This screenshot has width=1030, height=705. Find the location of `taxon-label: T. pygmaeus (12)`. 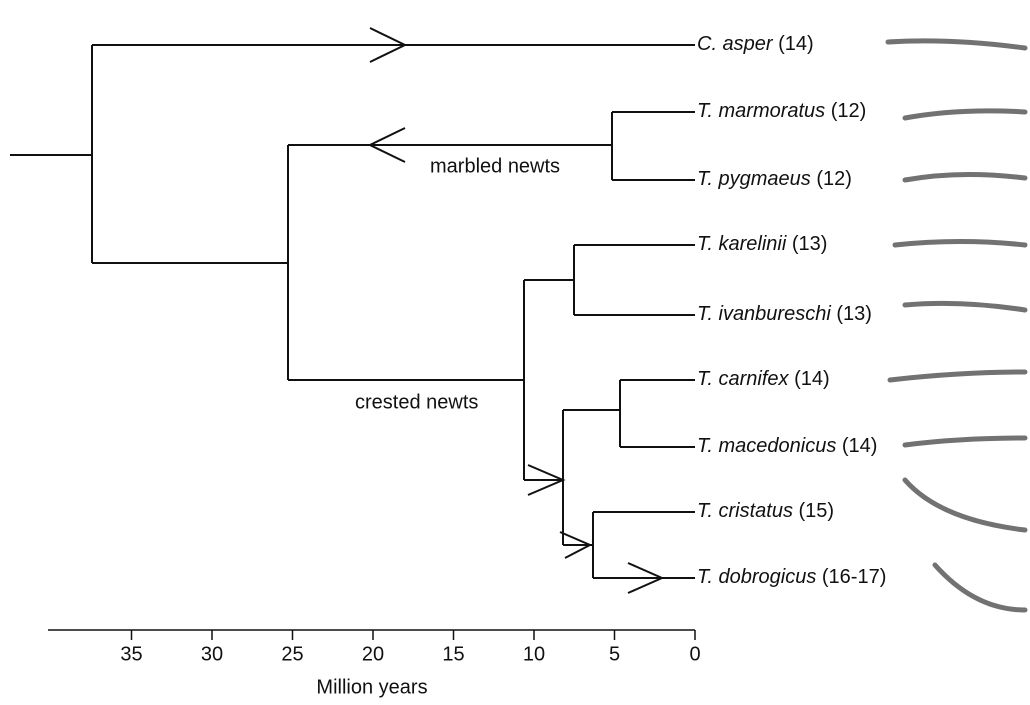

taxon-label: T. pygmaeus (12) is located at coordinates (774, 179).